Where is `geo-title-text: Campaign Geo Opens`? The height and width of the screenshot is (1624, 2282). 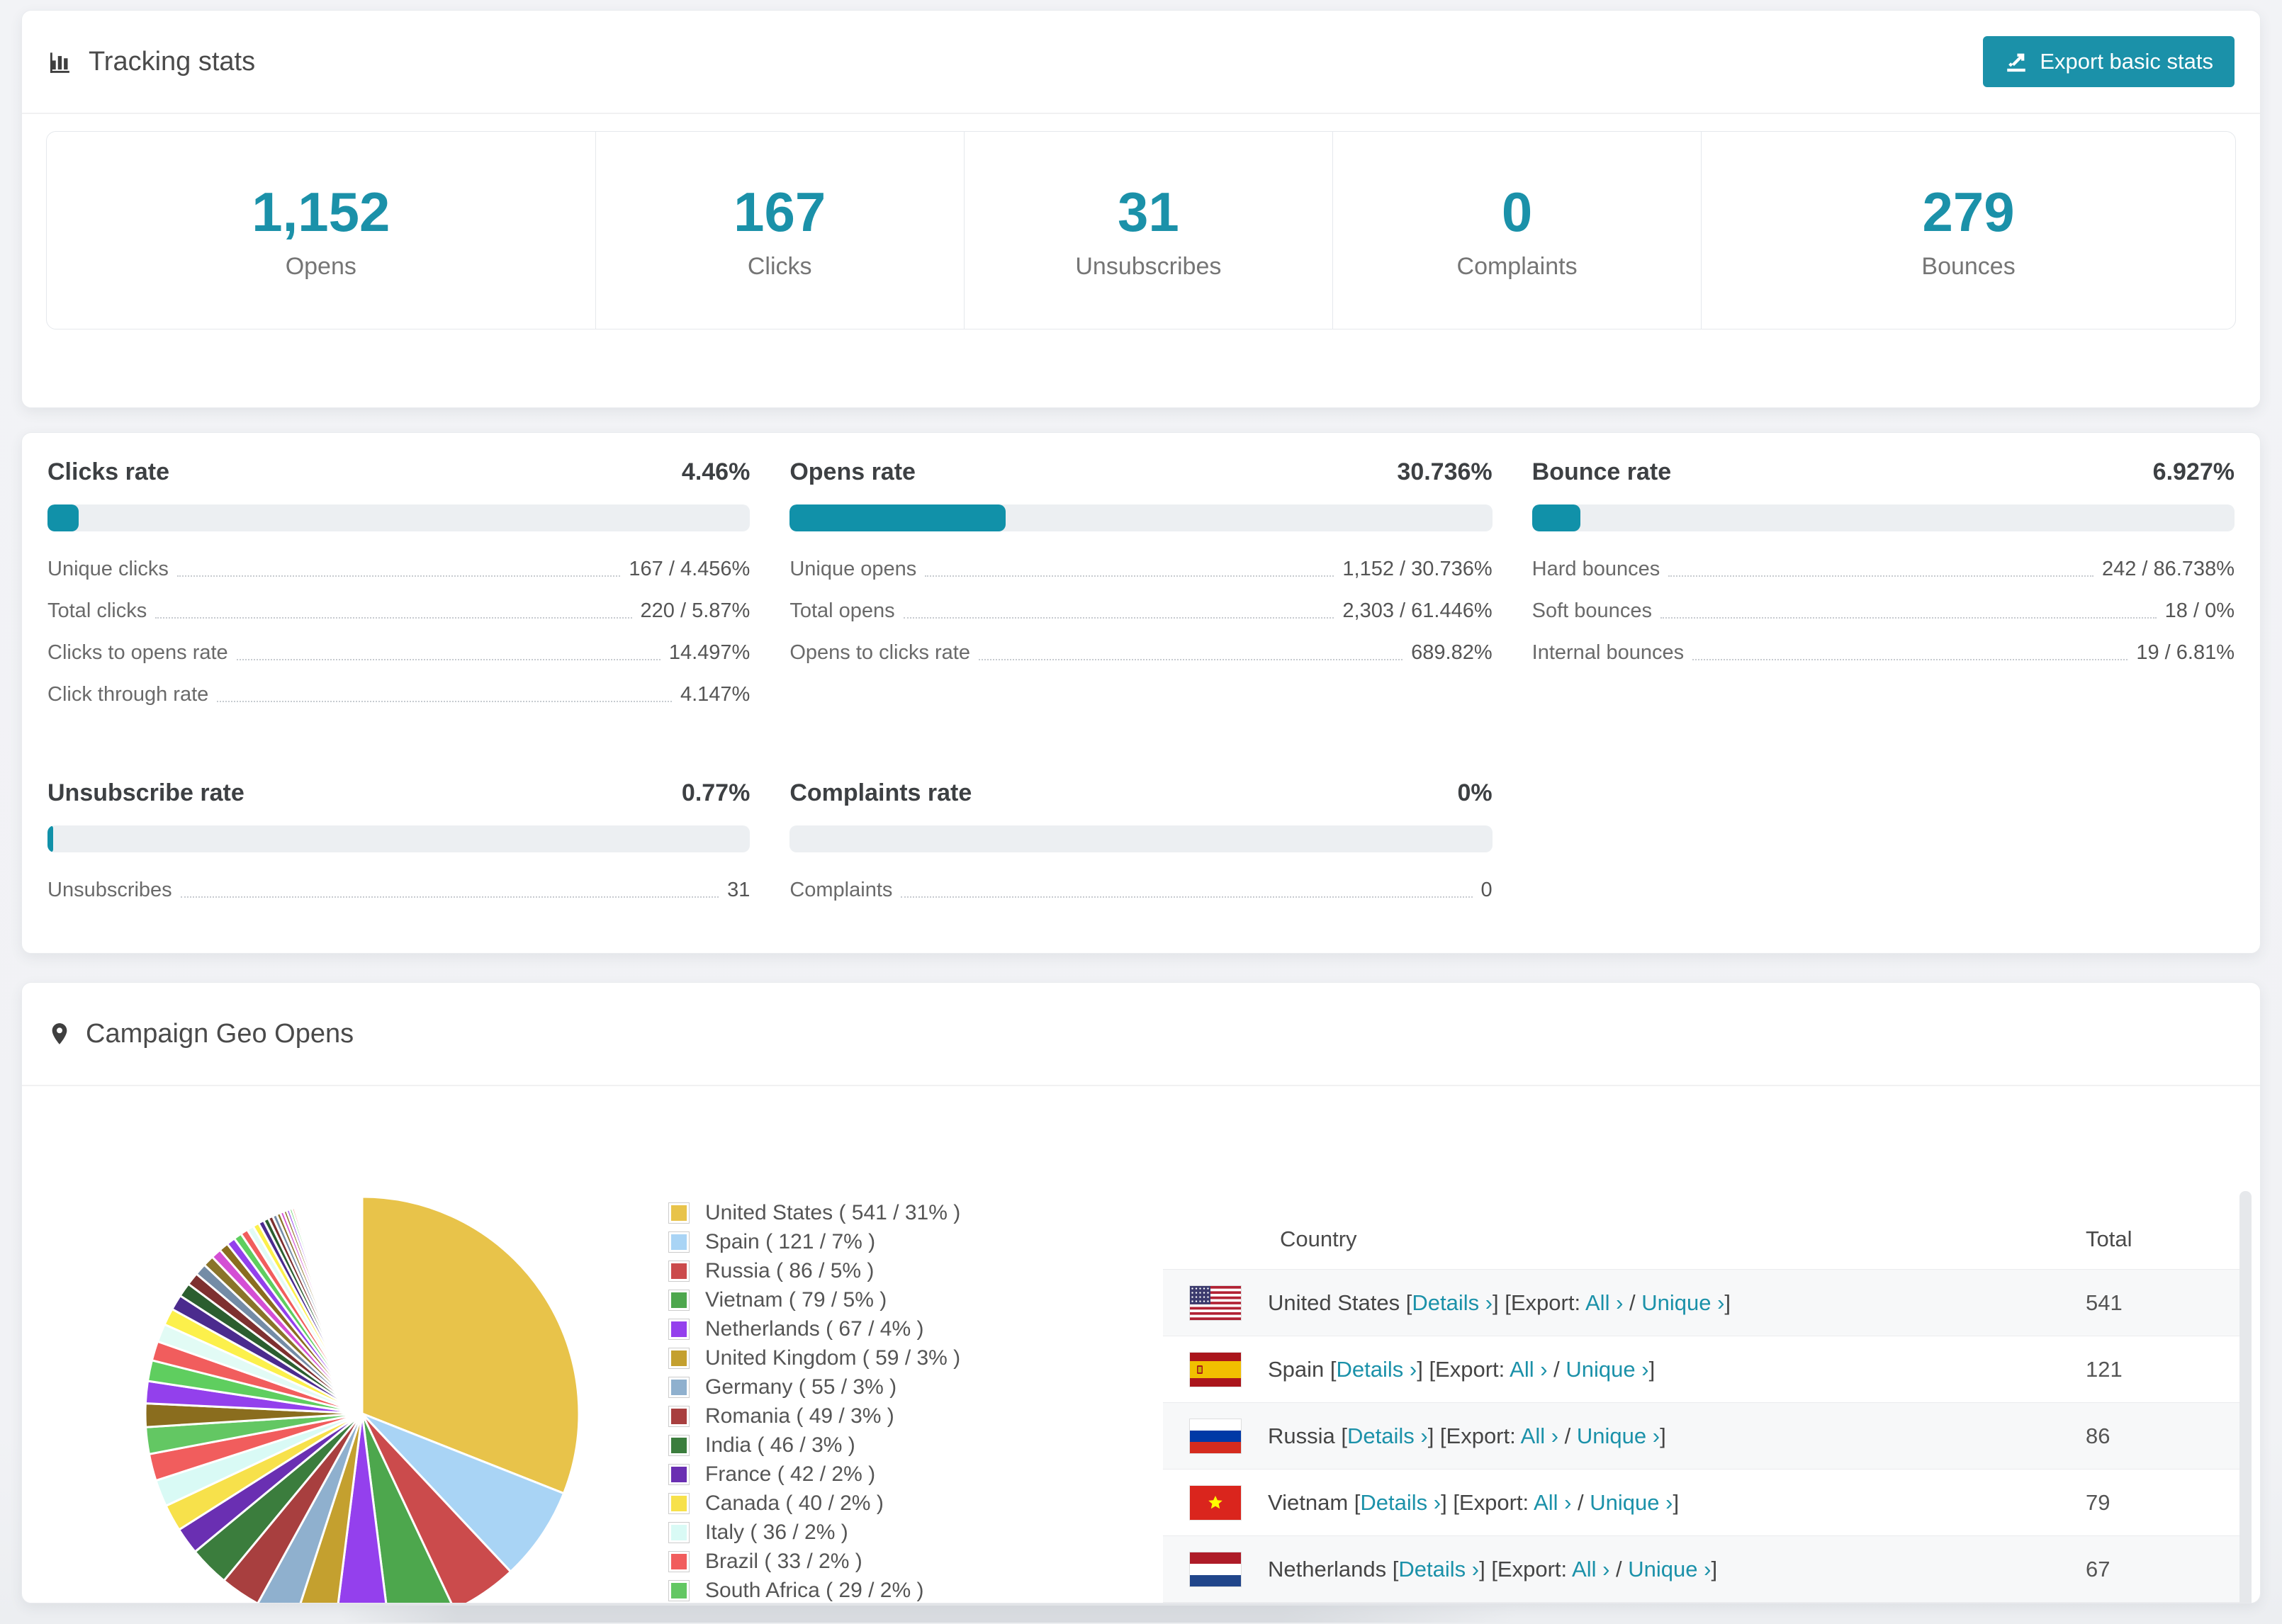
geo-title-text: Campaign Geo Opens is located at coordinates (220, 1033).